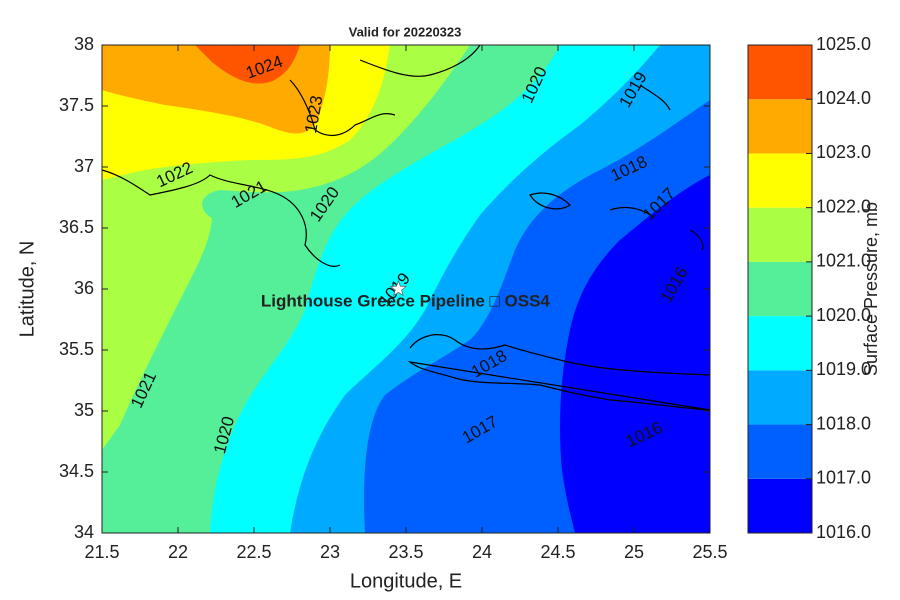 Image resolution: width=900 pixels, height=600 pixels. What do you see at coordinates (405, 552) in the screenshot?
I see `x-tick-label: 23.5` at bounding box center [405, 552].